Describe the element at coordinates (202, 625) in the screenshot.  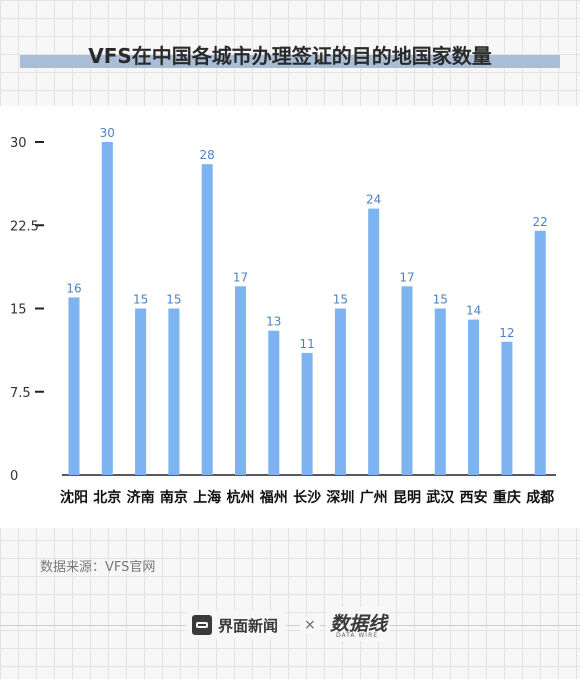
I see `brand-logo-icon` at that location.